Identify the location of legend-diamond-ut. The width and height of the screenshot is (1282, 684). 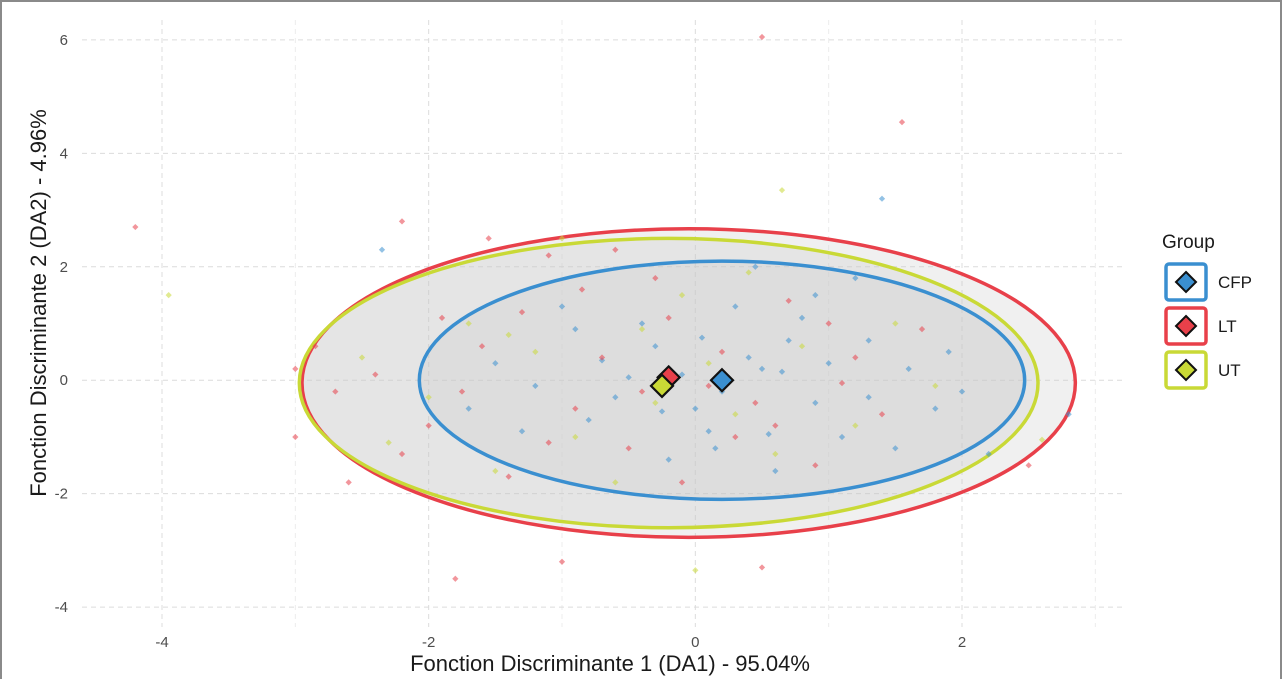
(1186, 370).